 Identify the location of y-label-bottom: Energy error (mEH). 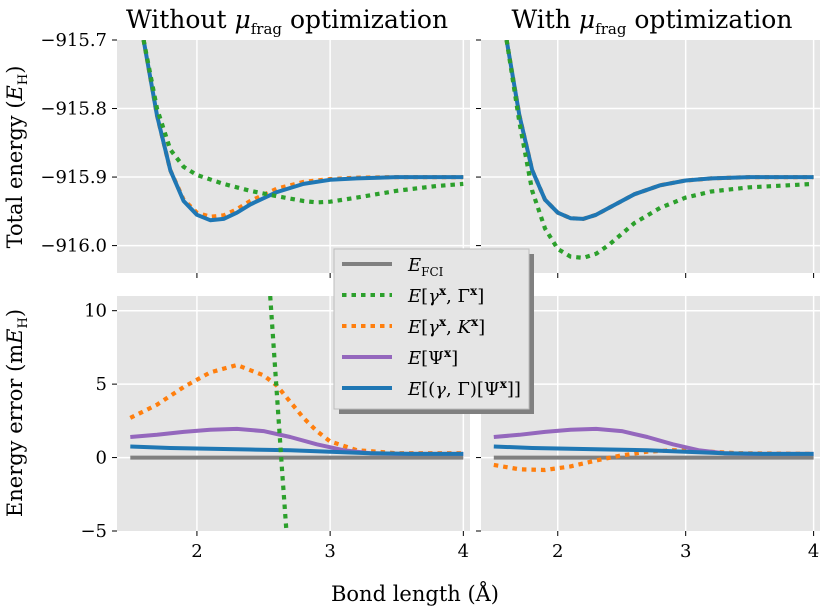
(17, 413).